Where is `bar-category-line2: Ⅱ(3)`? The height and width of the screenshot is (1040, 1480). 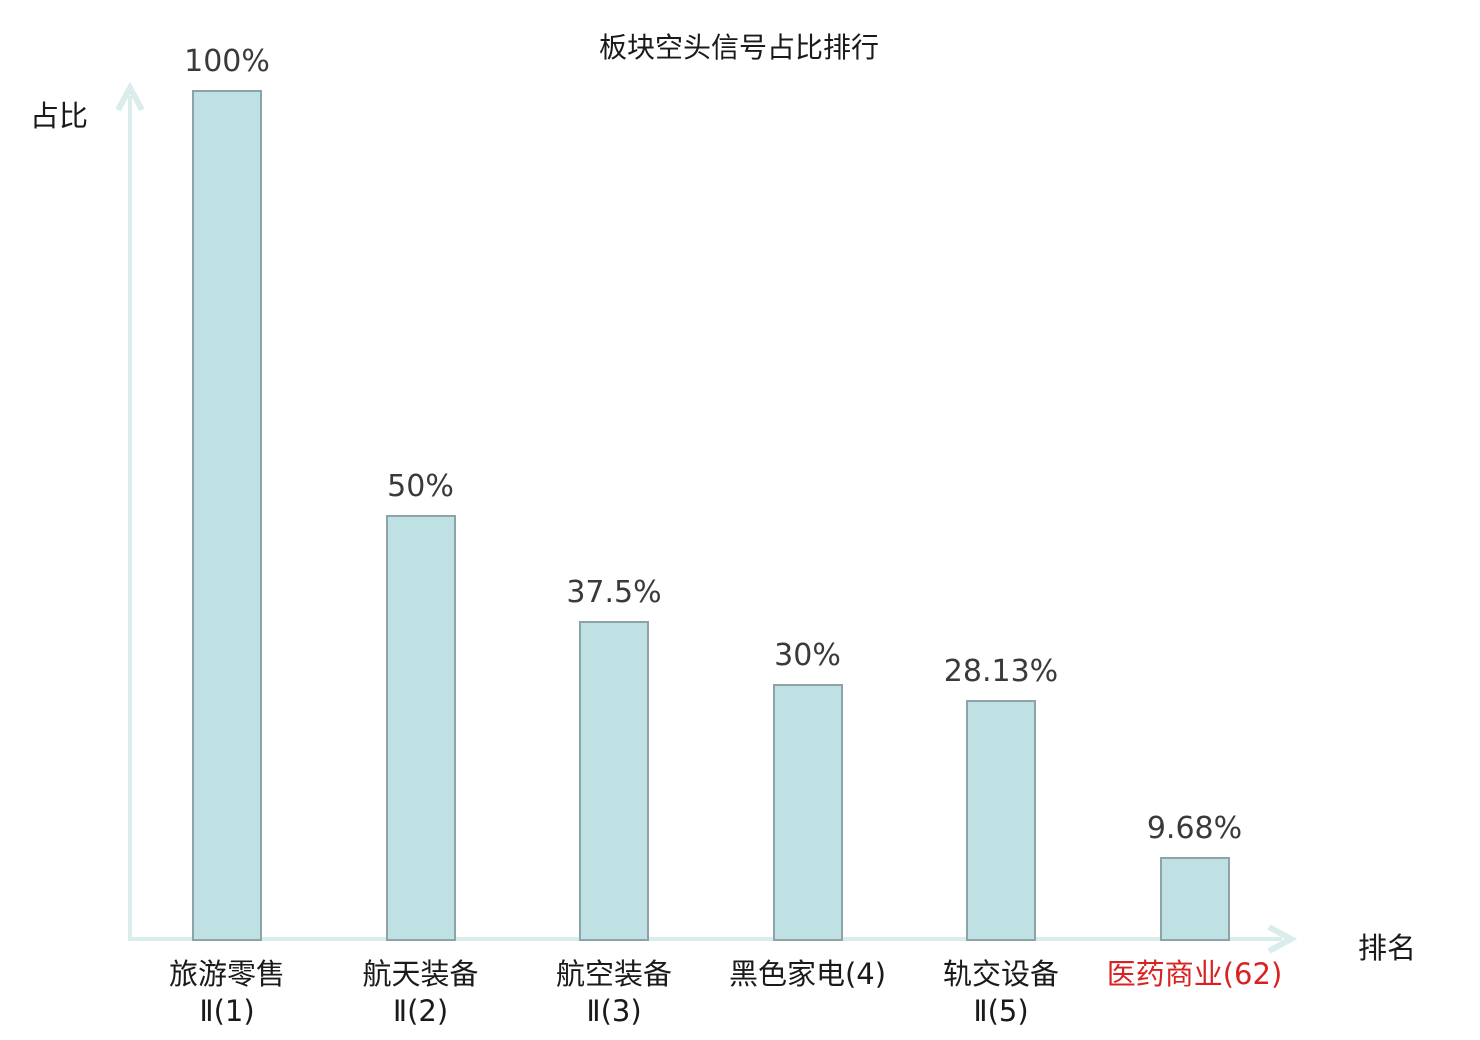 bar-category-line2: Ⅱ(3) is located at coordinates (614, 1011).